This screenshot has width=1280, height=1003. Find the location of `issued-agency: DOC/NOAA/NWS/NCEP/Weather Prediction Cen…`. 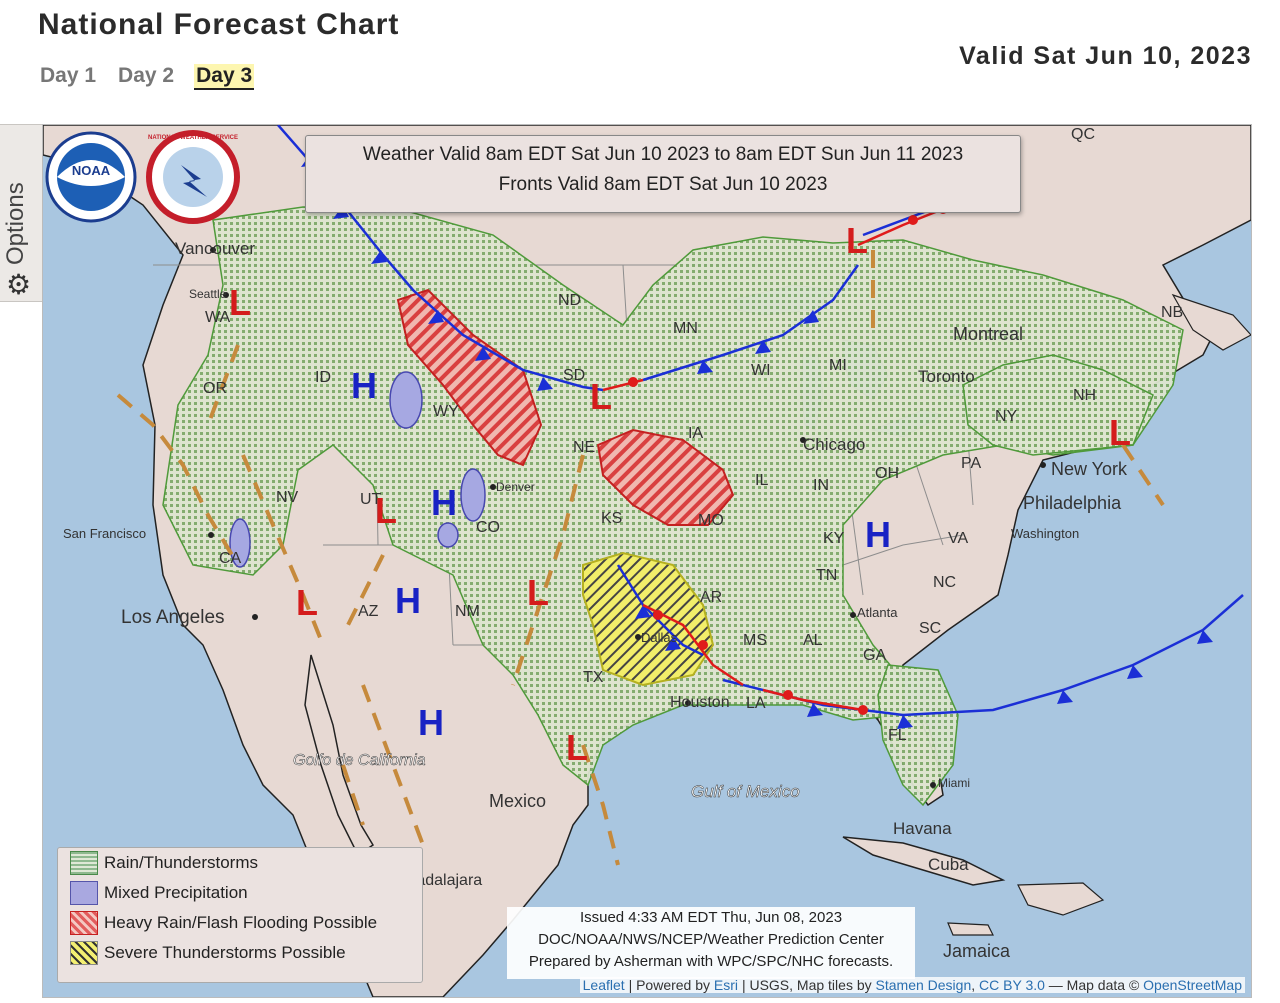

issued-agency: DOC/NOAA/NWS/NCEP/Weather Prediction Cen… is located at coordinates (711, 939).